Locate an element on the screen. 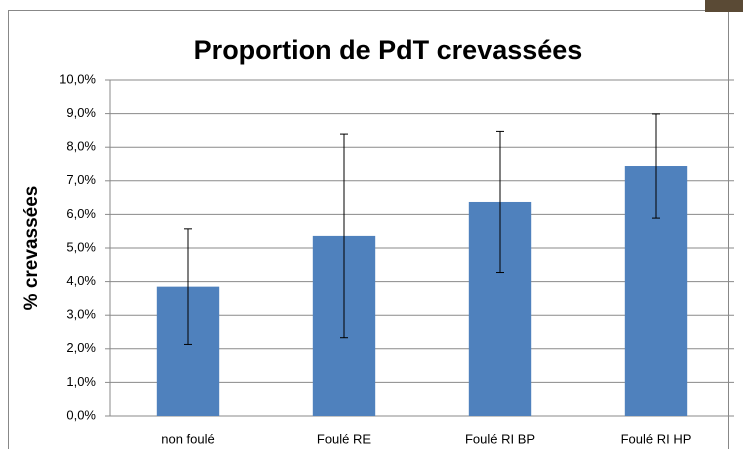  y-tick-label: 10,0% is located at coordinates (77, 78).